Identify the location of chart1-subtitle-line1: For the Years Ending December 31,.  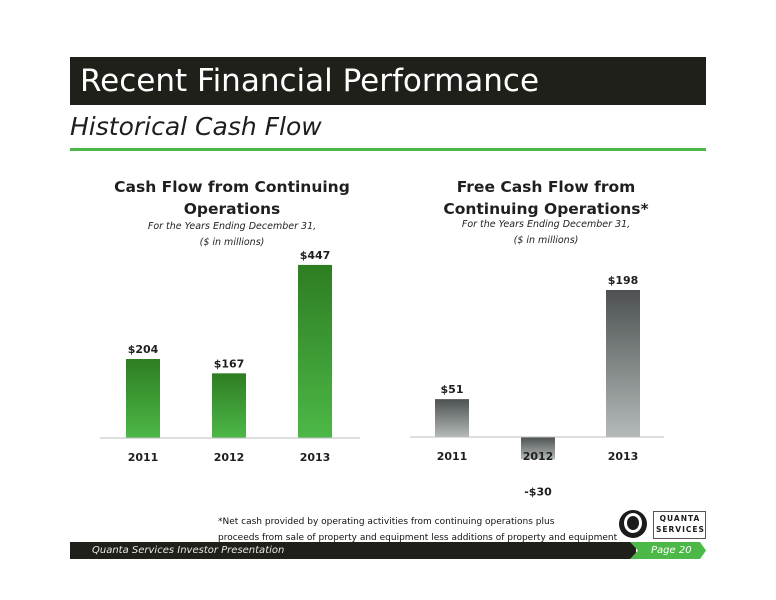
(232, 226).